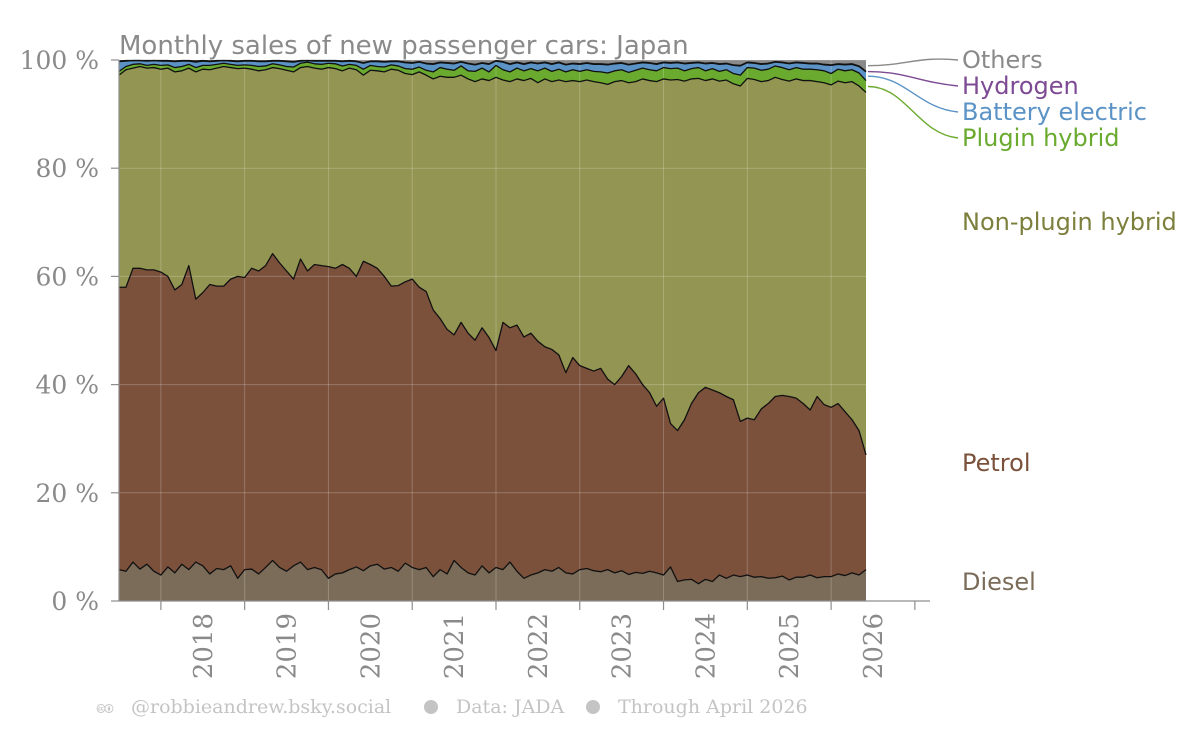  I want to click on x-tick-label: 2023, so click(623, 646).